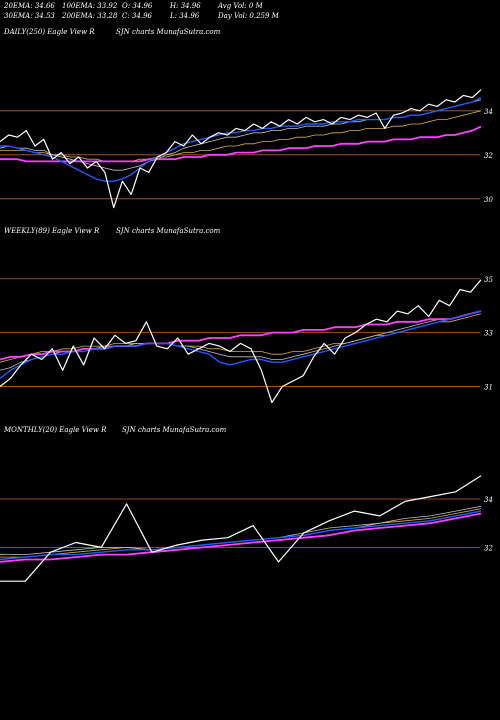 The image size is (500, 720). Describe the element at coordinates (241, 144) in the screenshot. I see `daily-ema-long-line` at that location.